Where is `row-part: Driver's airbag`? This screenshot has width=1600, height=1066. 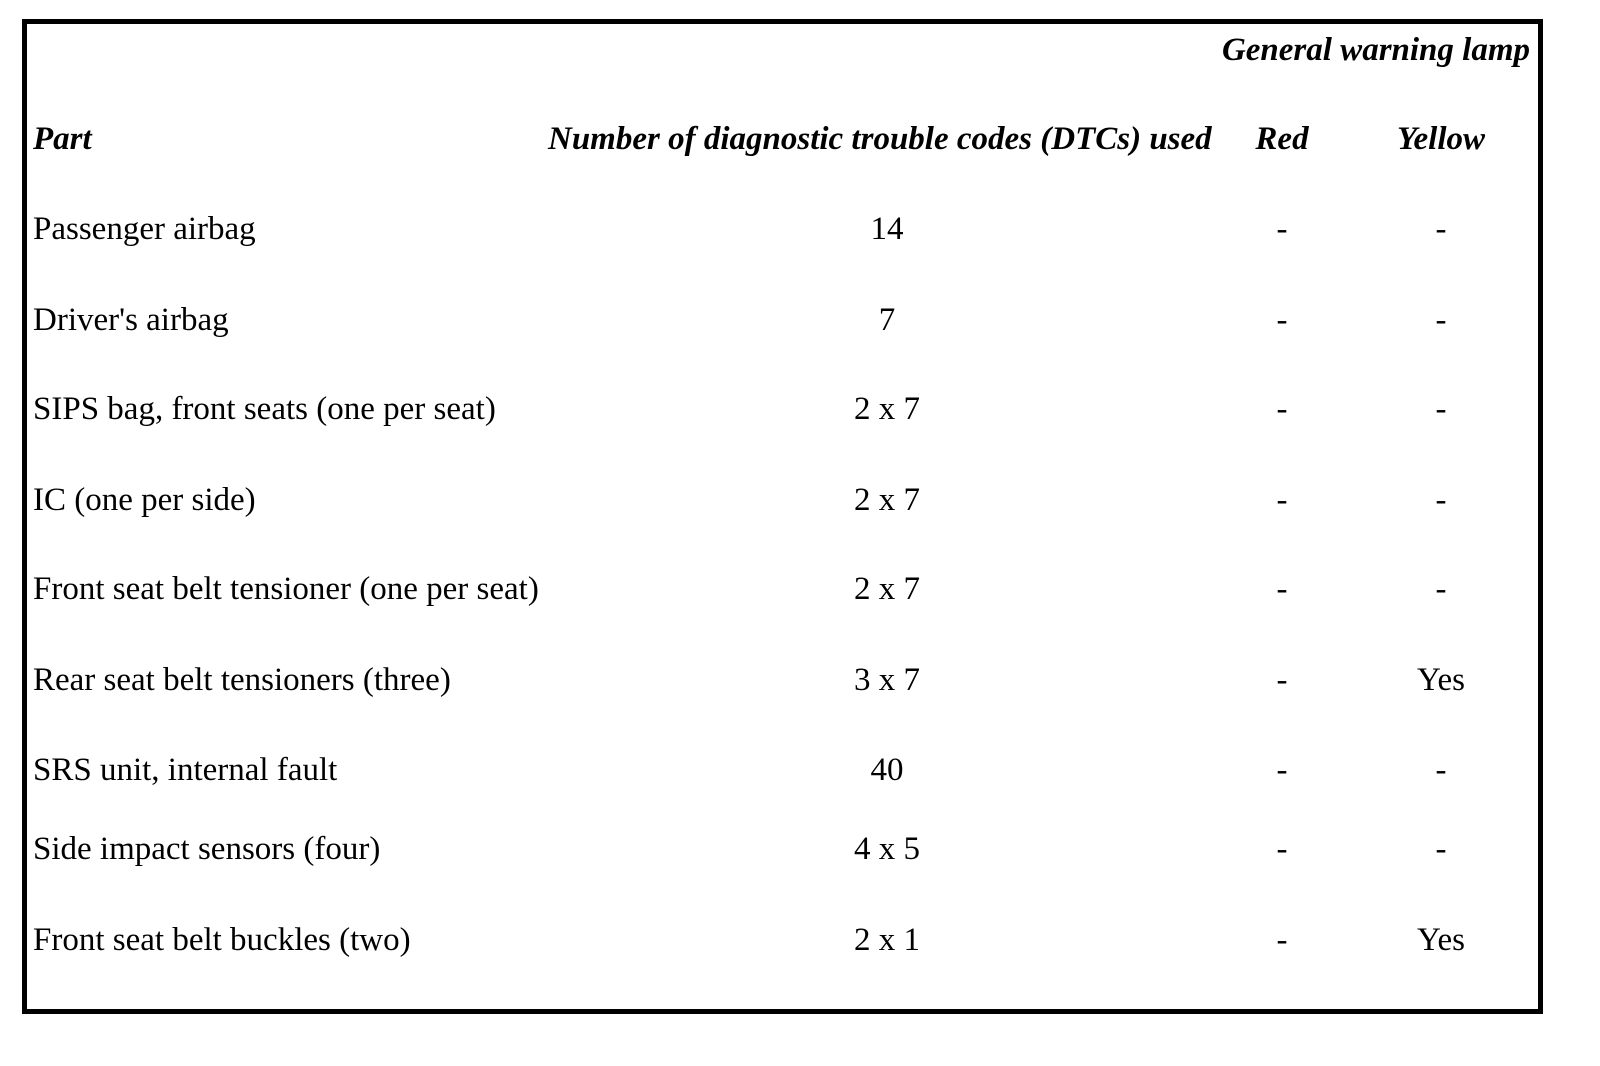 row-part: Driver's airbag is located at coordinates (131, 320).